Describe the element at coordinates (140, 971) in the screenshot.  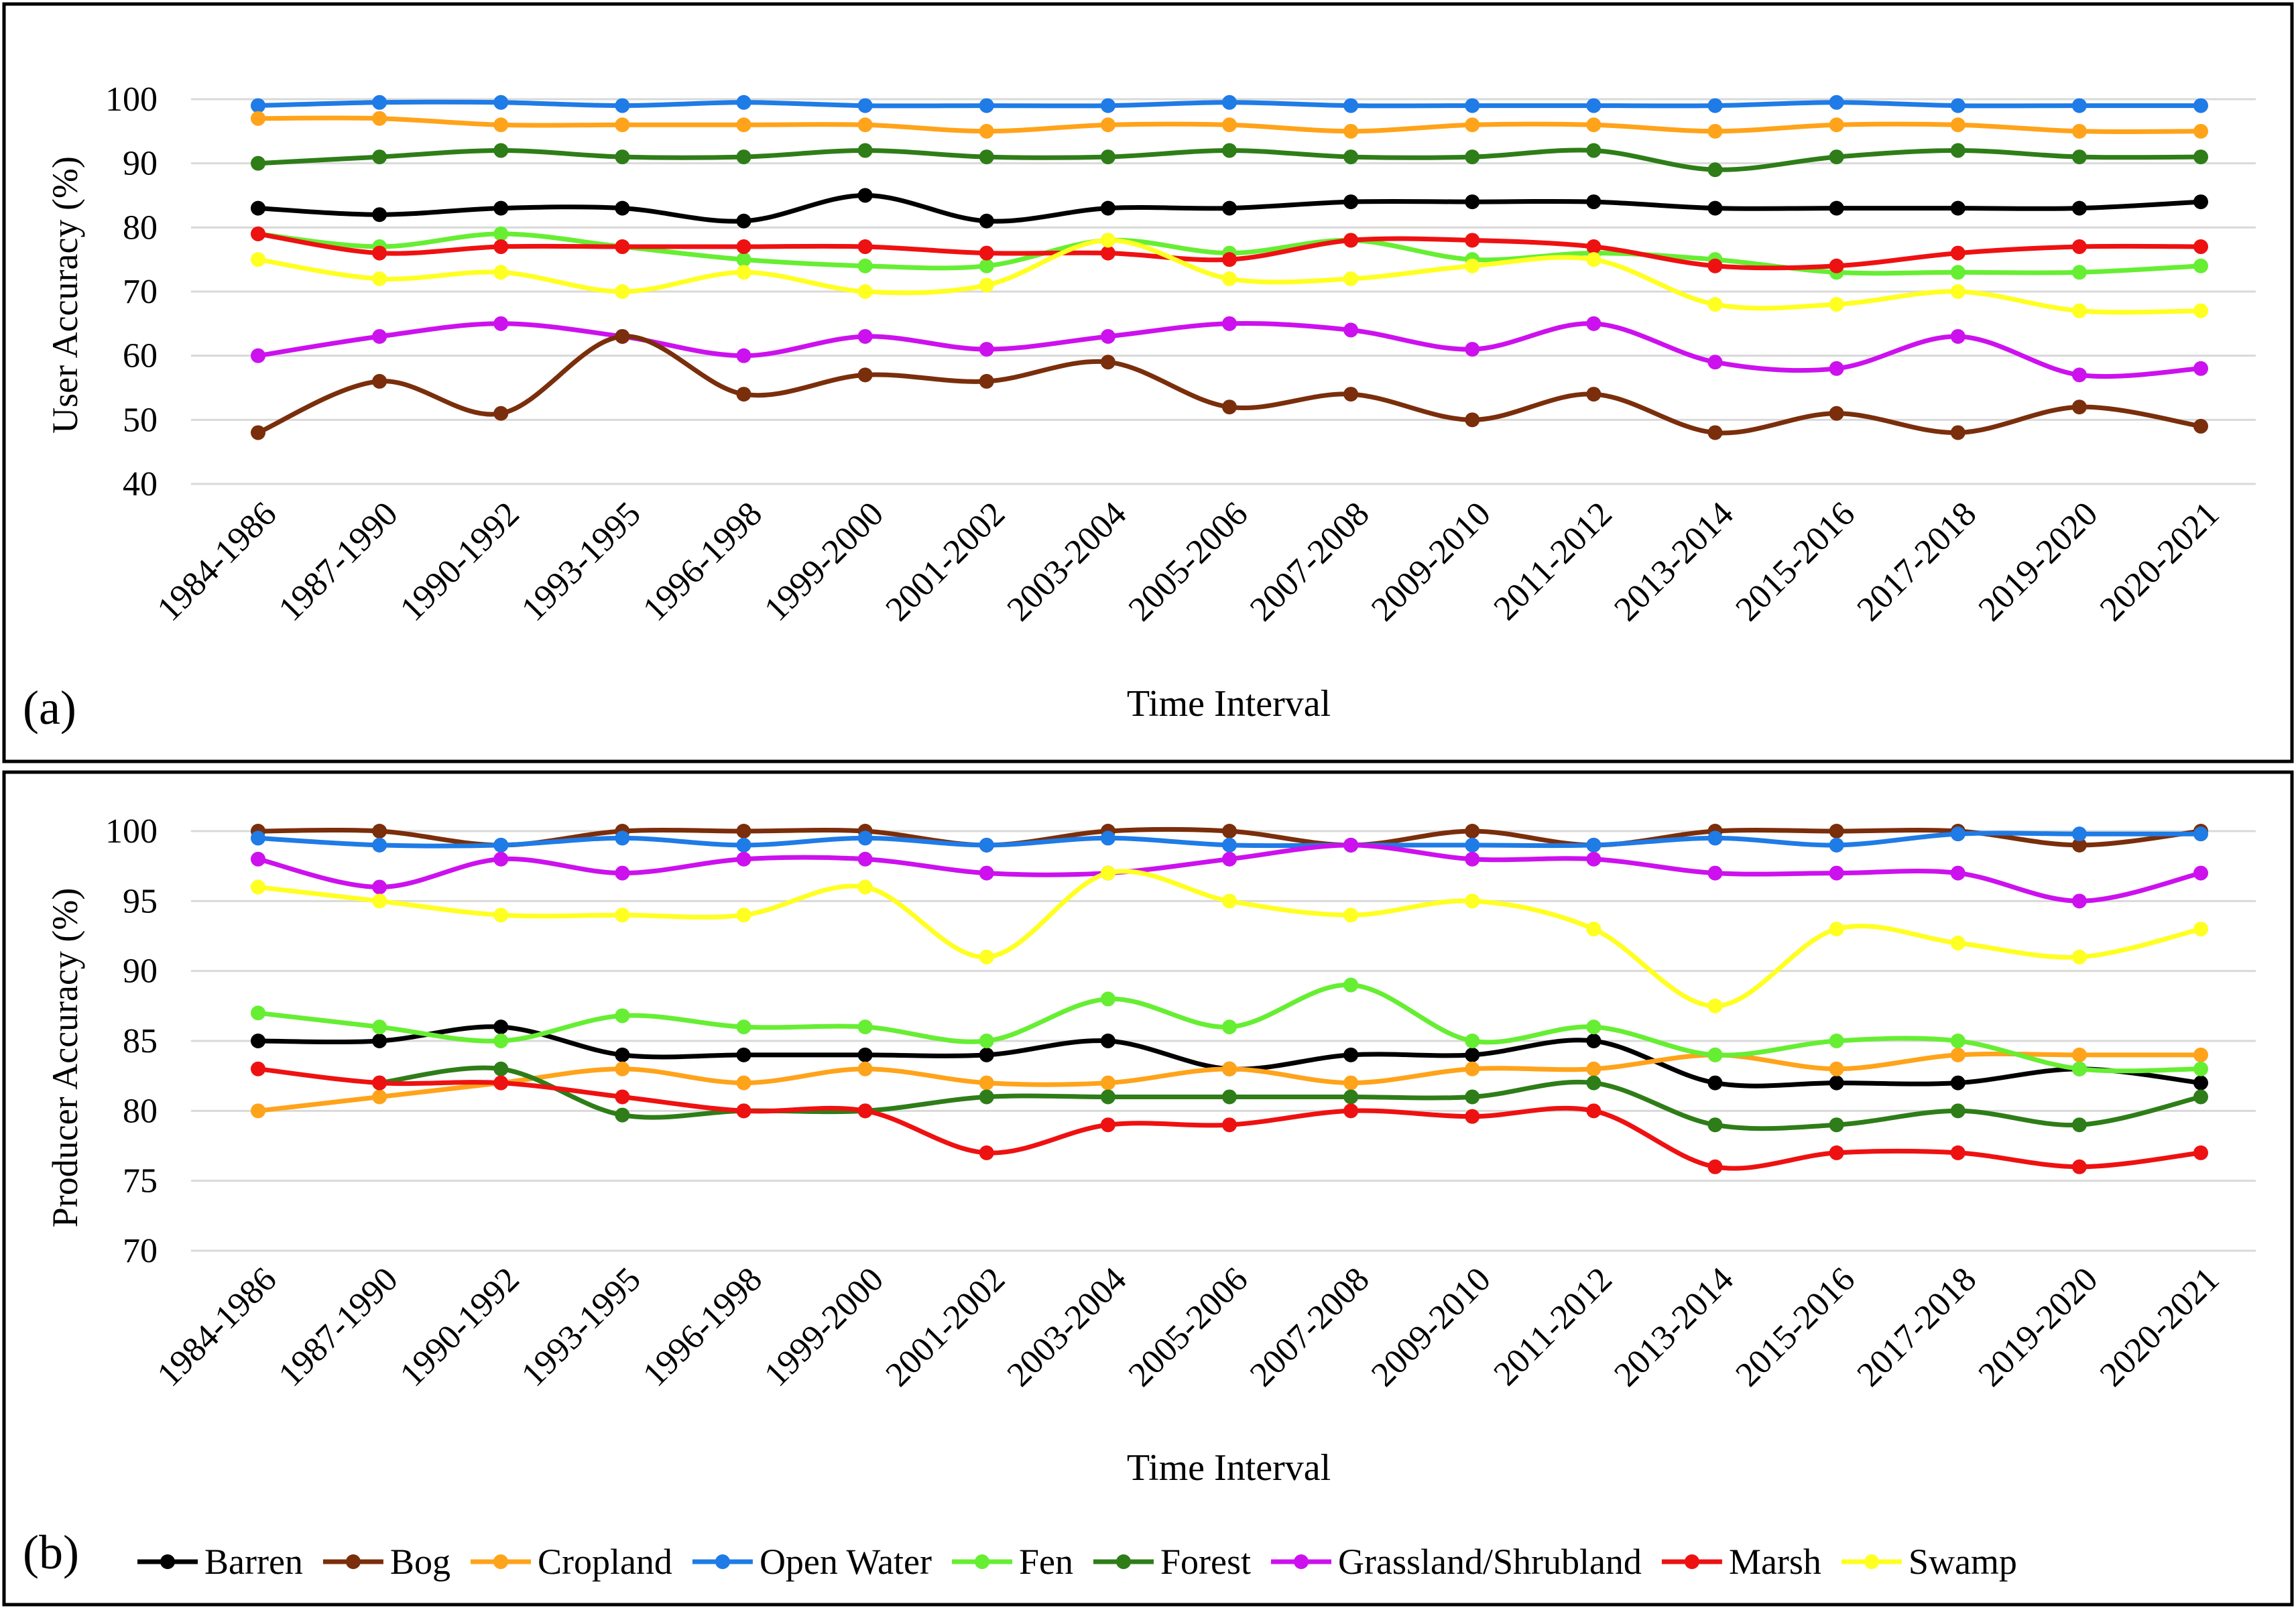
I see `panel-b-y-tick-label: 90` at that location.